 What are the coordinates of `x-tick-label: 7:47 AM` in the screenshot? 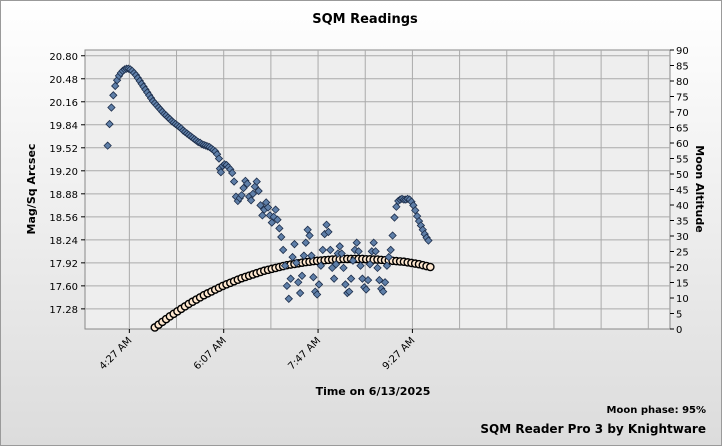 It's located at (304, 353).